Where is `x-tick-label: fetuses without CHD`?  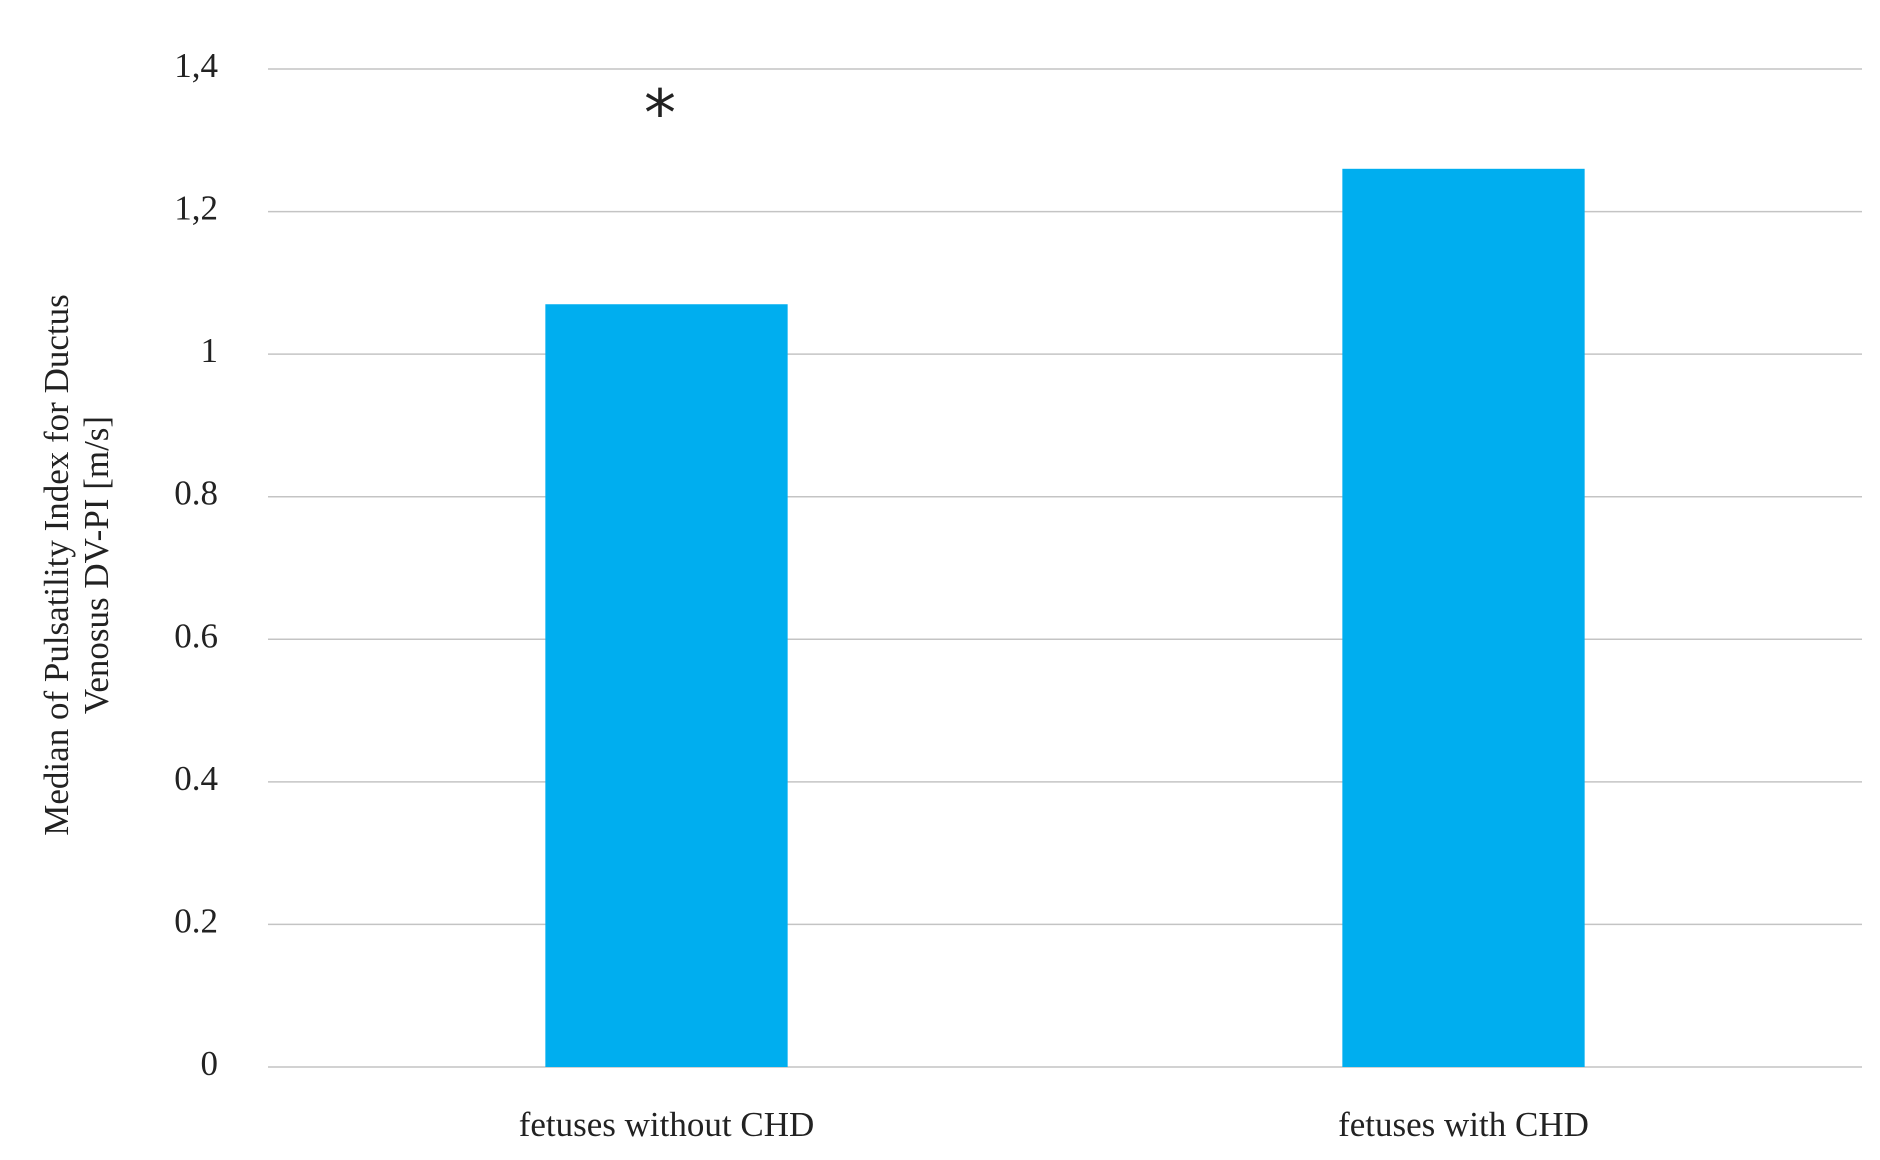 x-tick-label: fetuses without CHD is located at coordinates (667, 1124).